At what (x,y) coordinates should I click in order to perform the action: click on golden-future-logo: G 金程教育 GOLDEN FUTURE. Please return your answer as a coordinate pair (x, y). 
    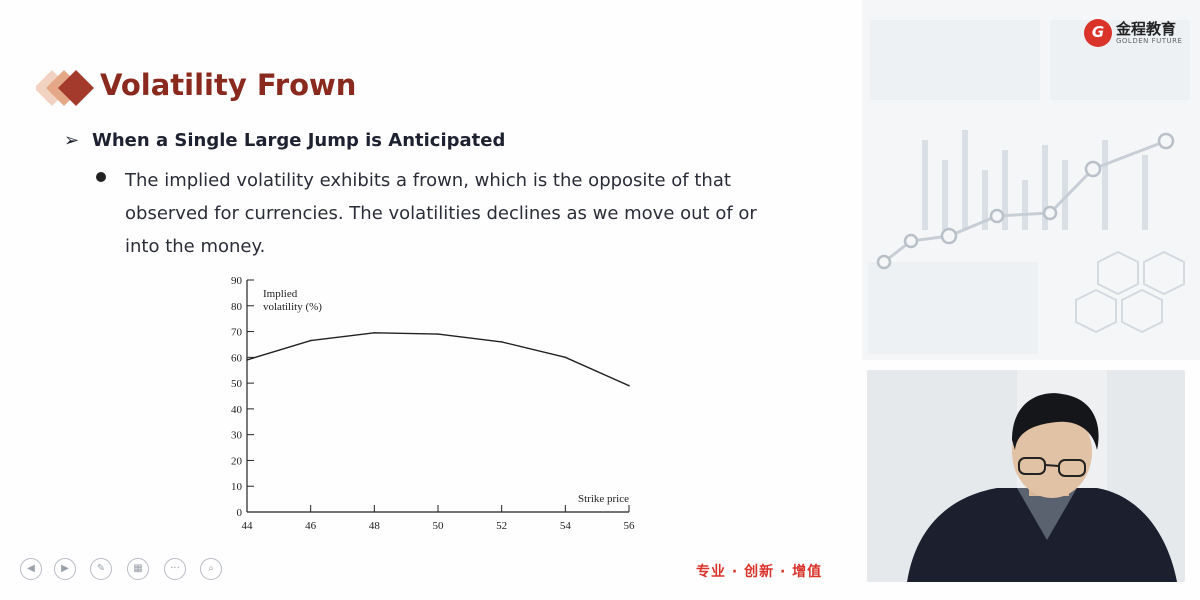
    Looking at the image, I should click on (1137, 33).